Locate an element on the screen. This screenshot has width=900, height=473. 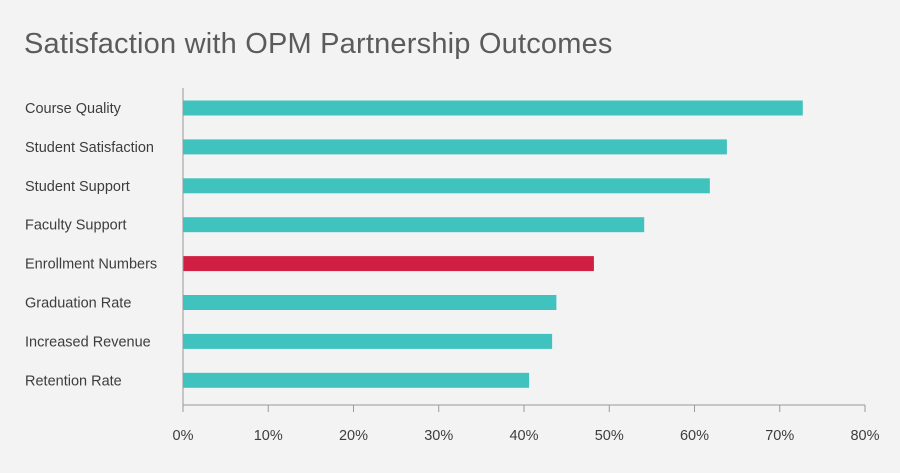
x-tick-label: 80% is located at coordinates (864, 436).